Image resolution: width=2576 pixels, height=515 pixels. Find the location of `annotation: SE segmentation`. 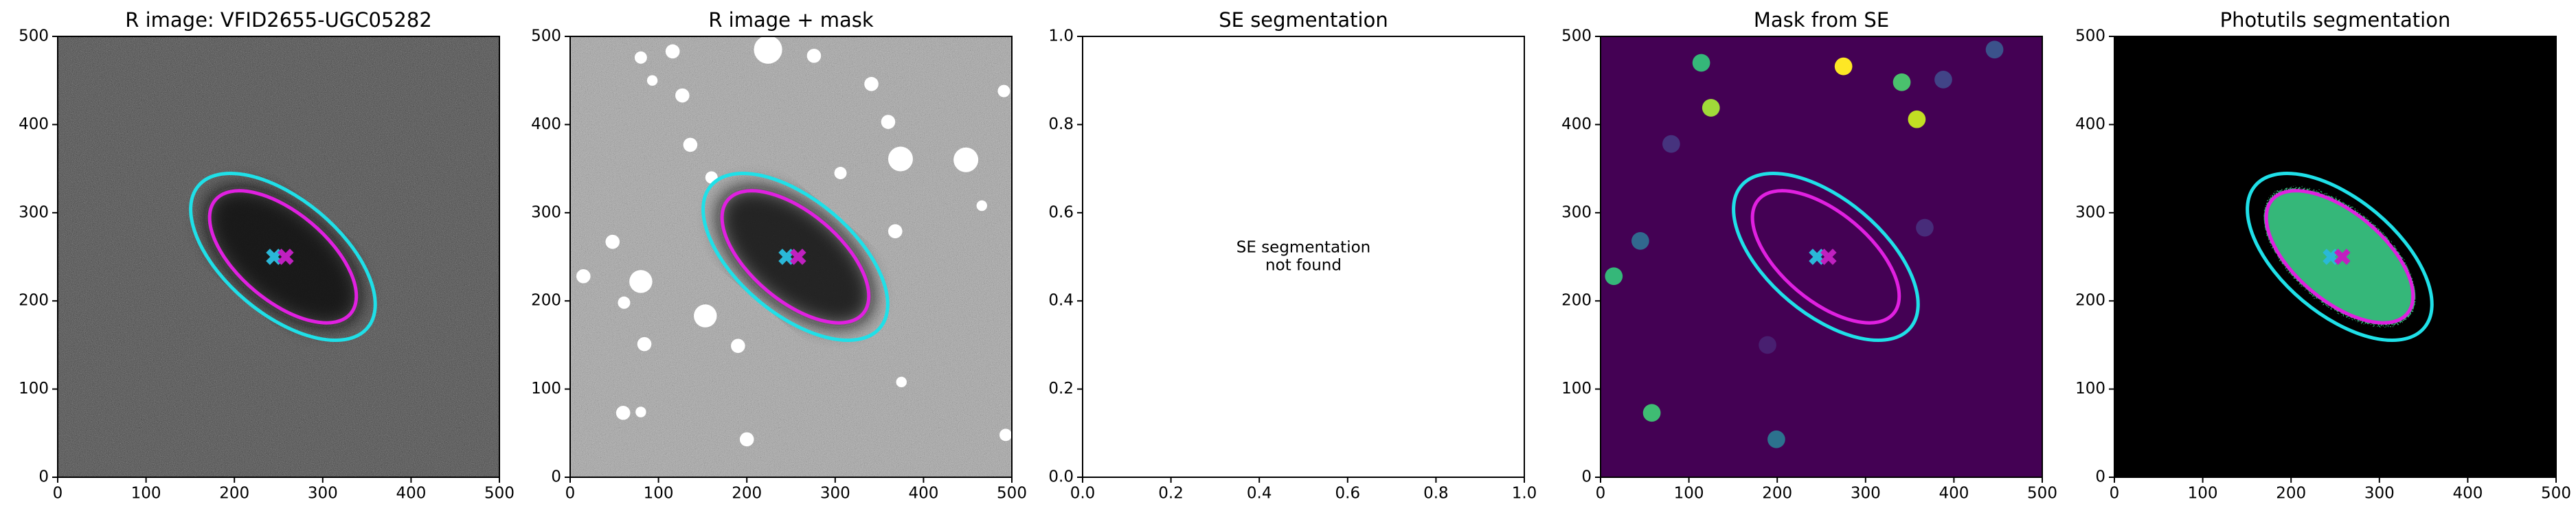

annotation: SE segmentation is located at coordinates (1303, 248).